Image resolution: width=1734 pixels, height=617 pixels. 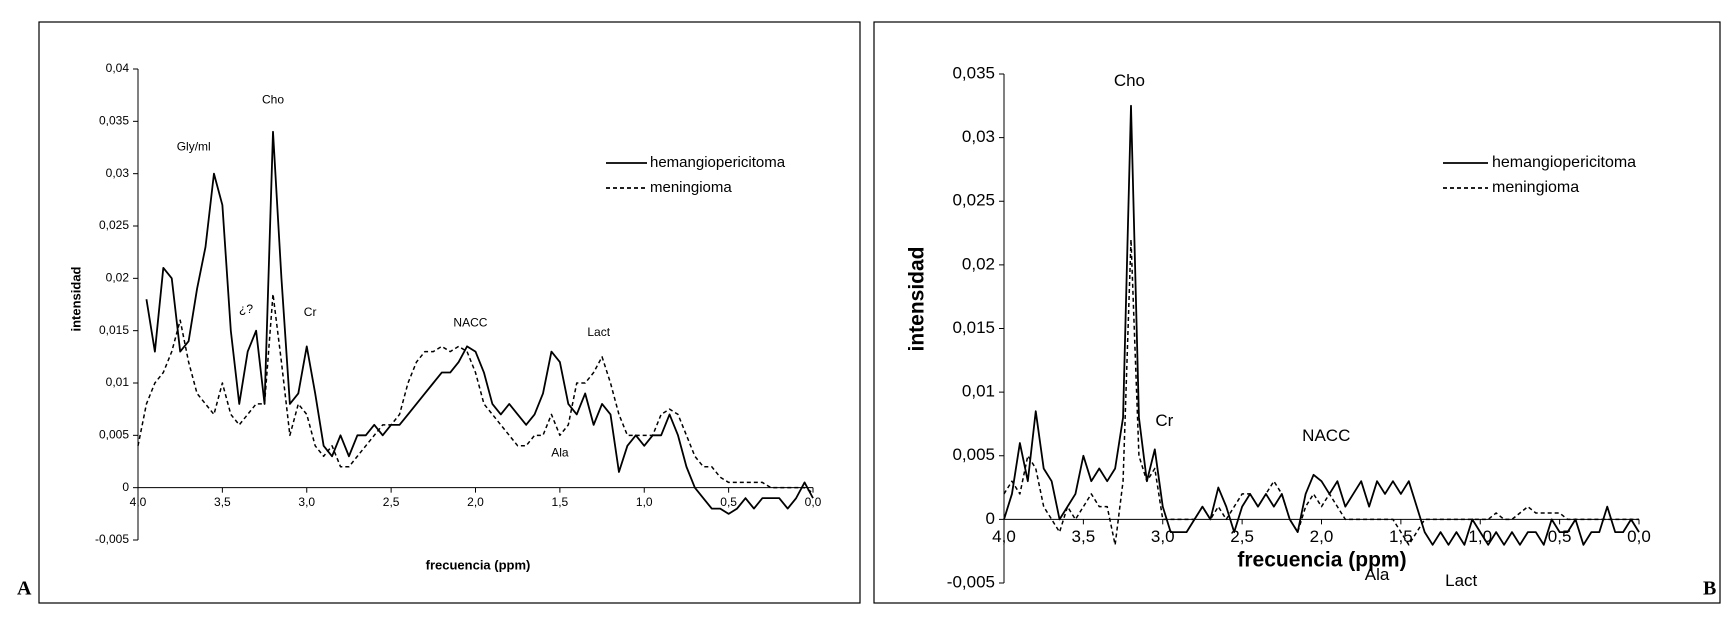 What do you see at coordinates (728, 502) in the screenshot?
I see `x-tick-label: 0,5` at bounding box center [728, 502].